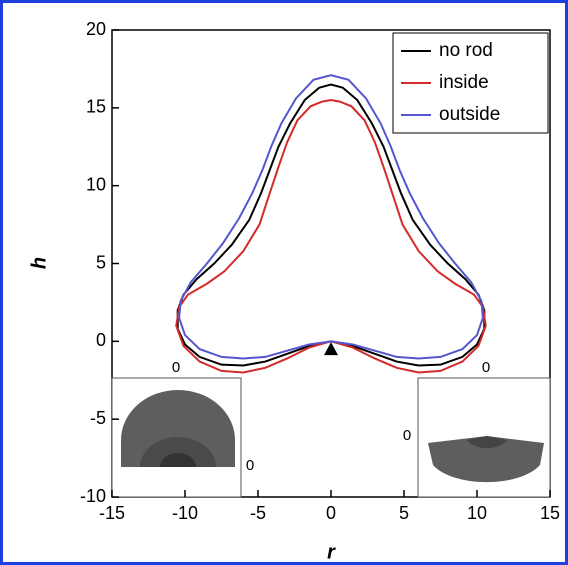  I want to click on legend-label: outside, so click(469, 114).